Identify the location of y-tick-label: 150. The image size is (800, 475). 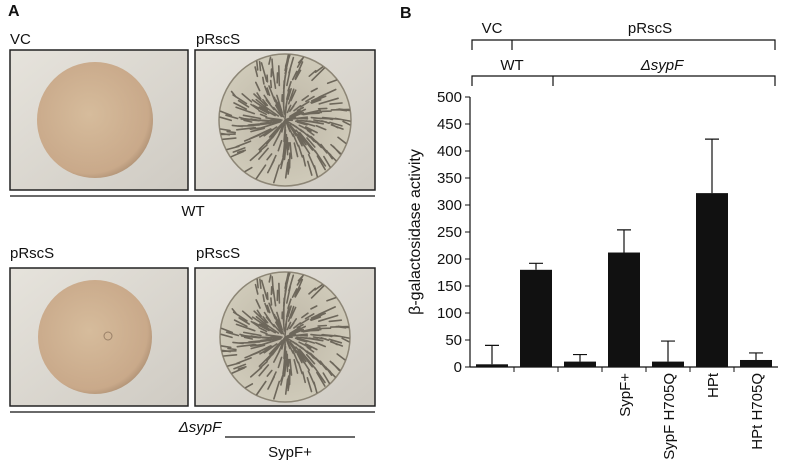
(449, 286).